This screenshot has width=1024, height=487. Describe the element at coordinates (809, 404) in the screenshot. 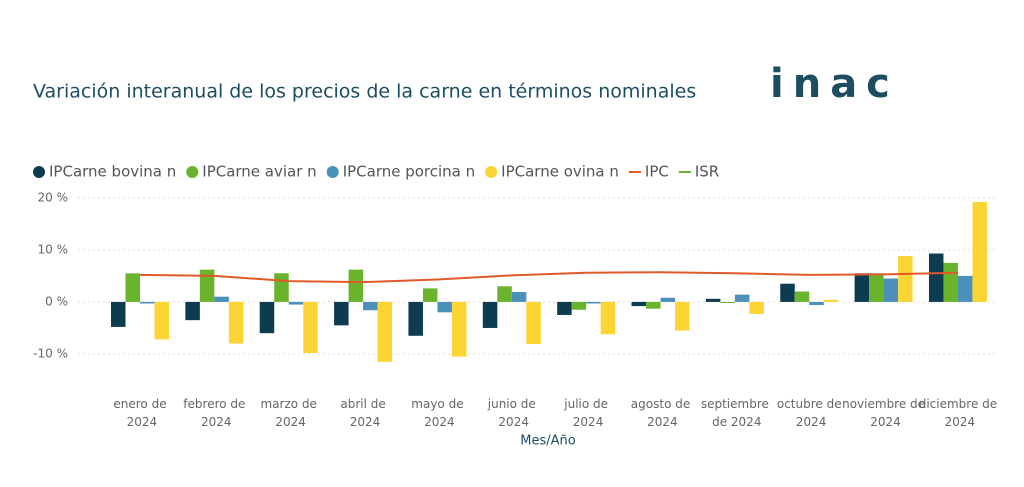

I see `x-tick-line: octubre de` at that location.